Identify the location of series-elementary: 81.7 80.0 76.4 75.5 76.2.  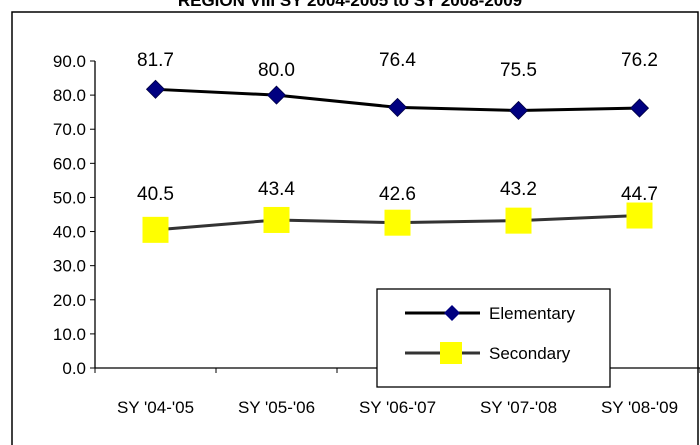
(397, 85).